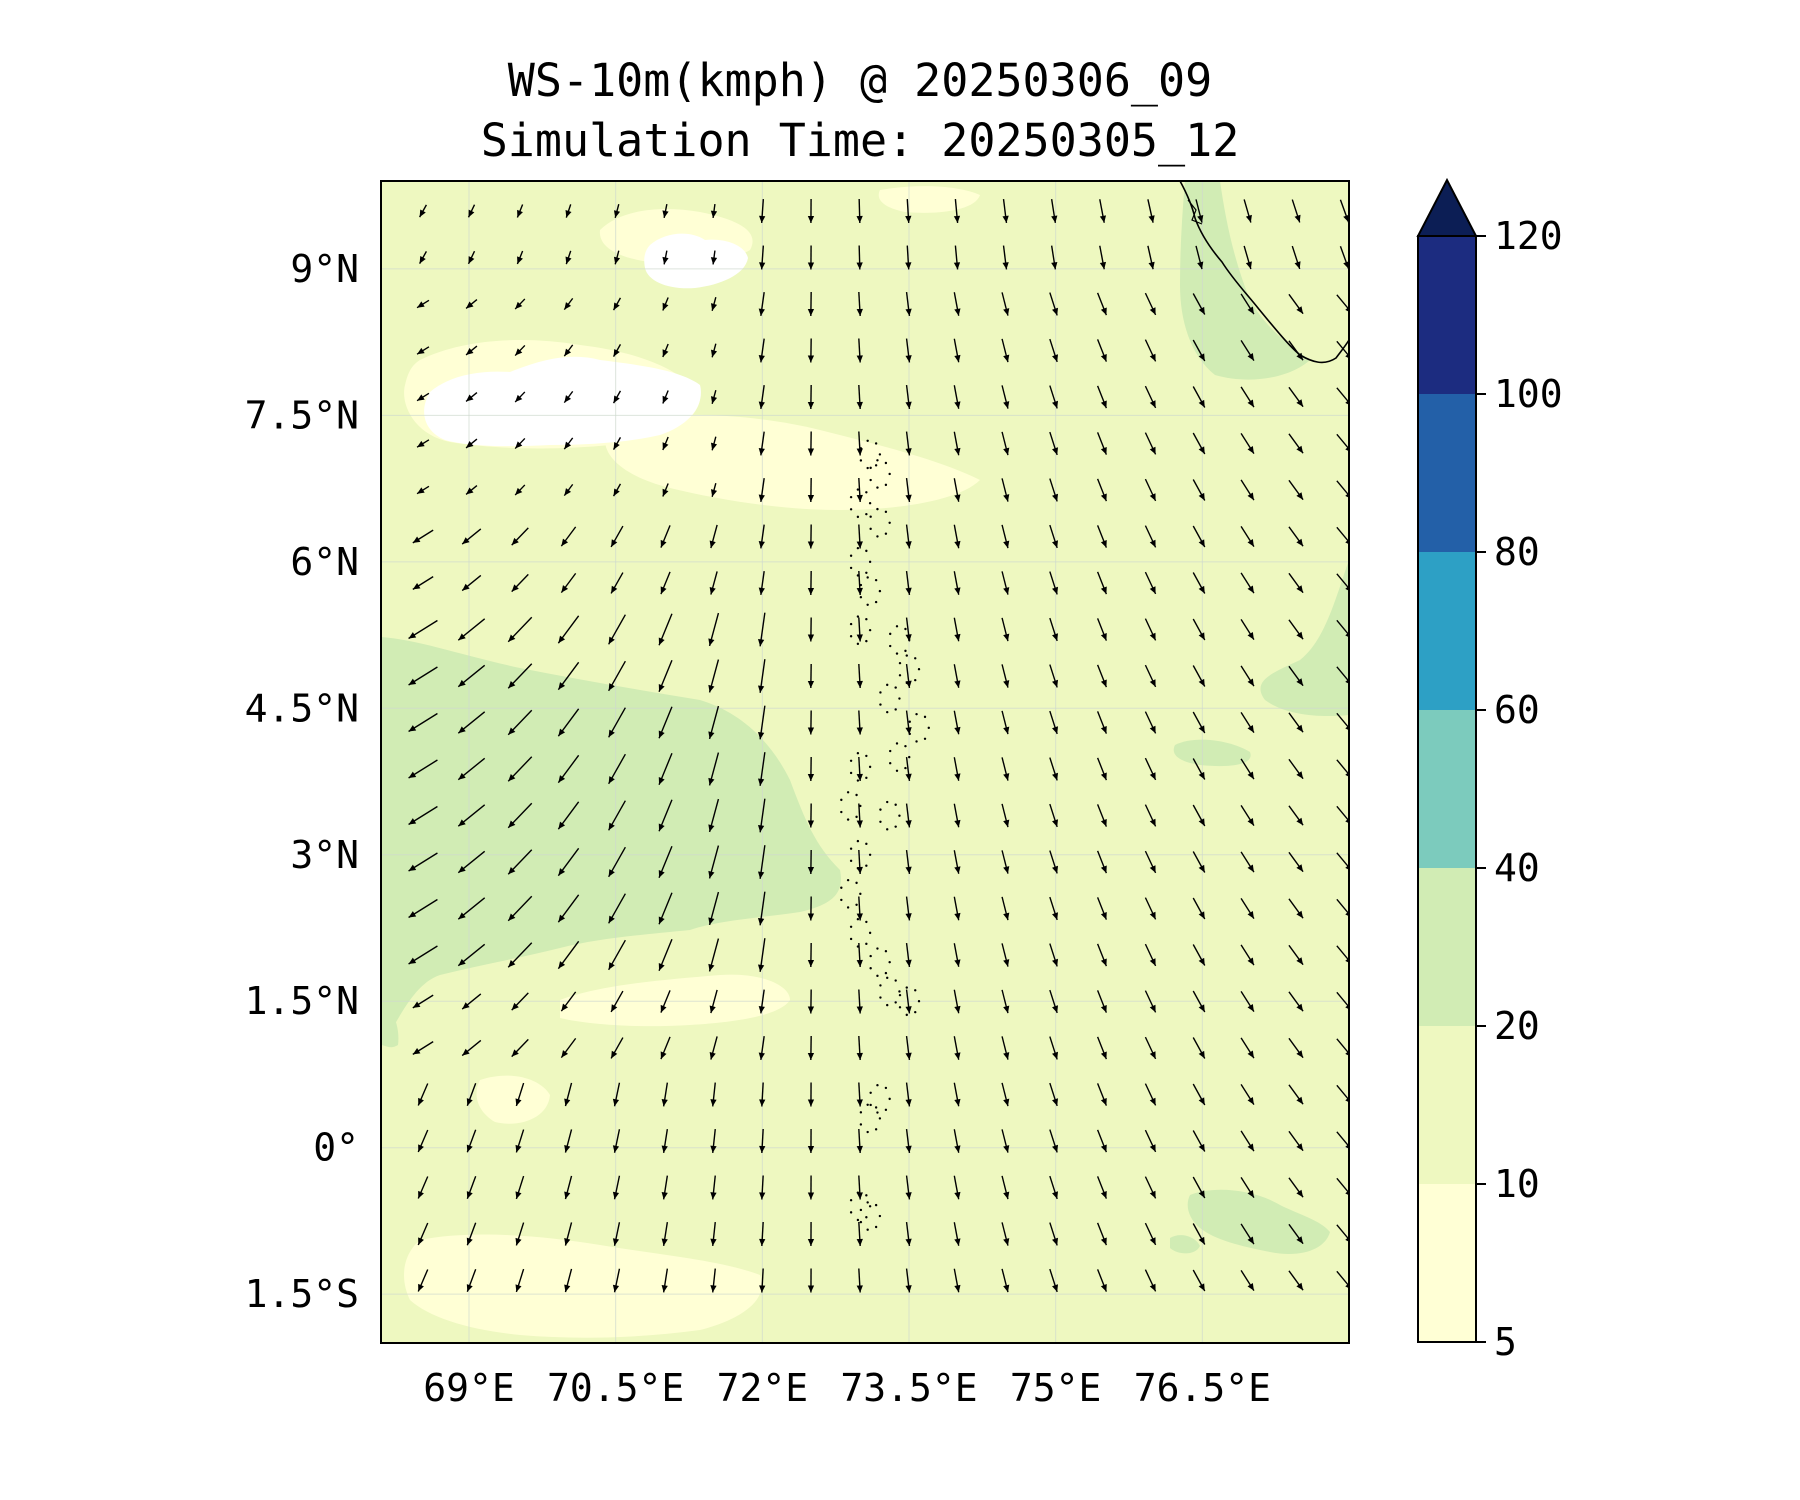  What do you see at coordinates (324, 269) in the screenshot?
I see `lat-tick-label: 9°N` at bounding box center [324, 269].